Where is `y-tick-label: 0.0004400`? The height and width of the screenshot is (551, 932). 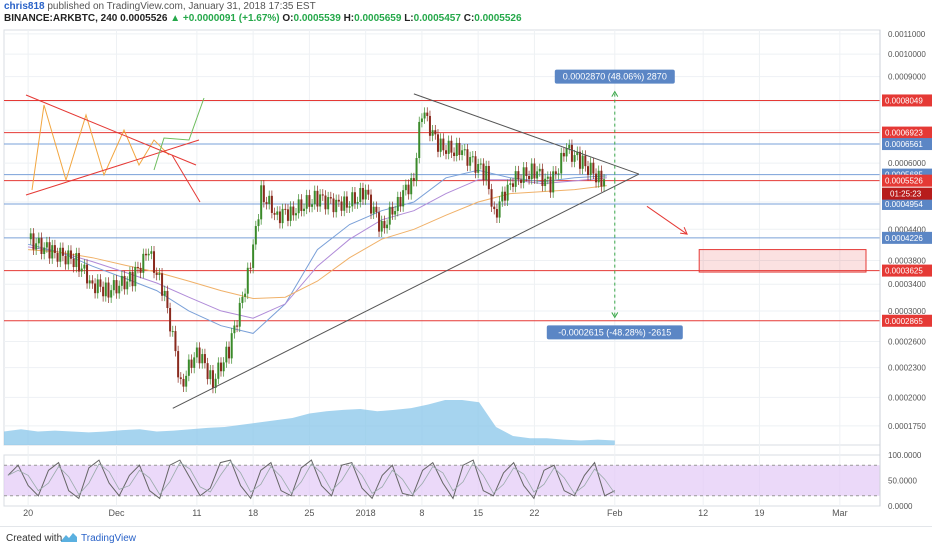 y-tick-label: 0.0004400 is located at coordinates (907, 229).